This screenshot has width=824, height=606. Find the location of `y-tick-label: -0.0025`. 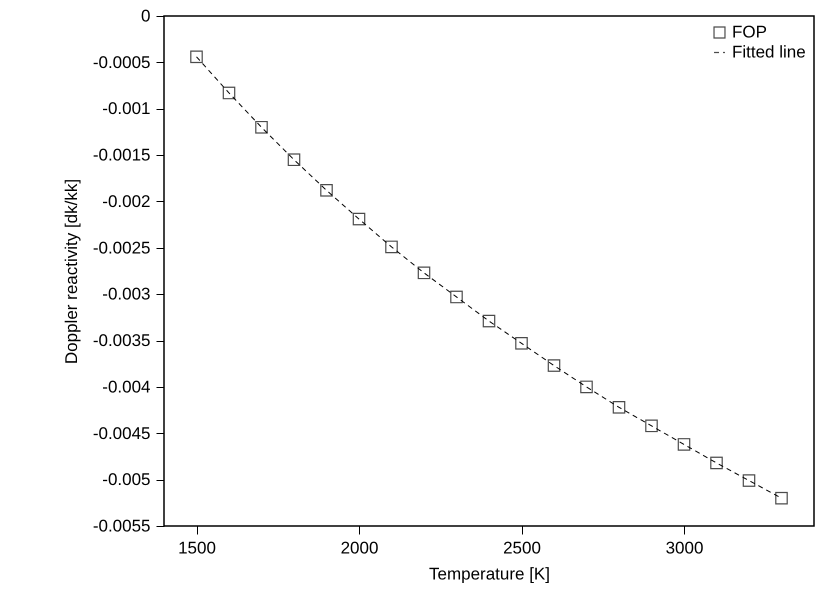

y-tick-label: -0.0025 is located at coordinates (121, 248).